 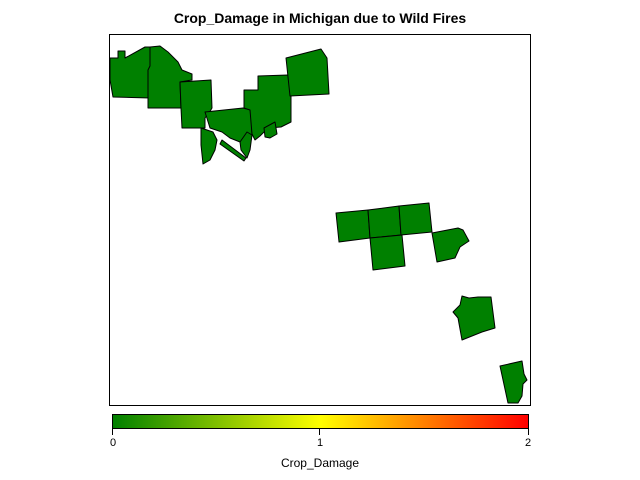 I want to click on legend-title: Crop_Damage, so click(x=320, y=463).